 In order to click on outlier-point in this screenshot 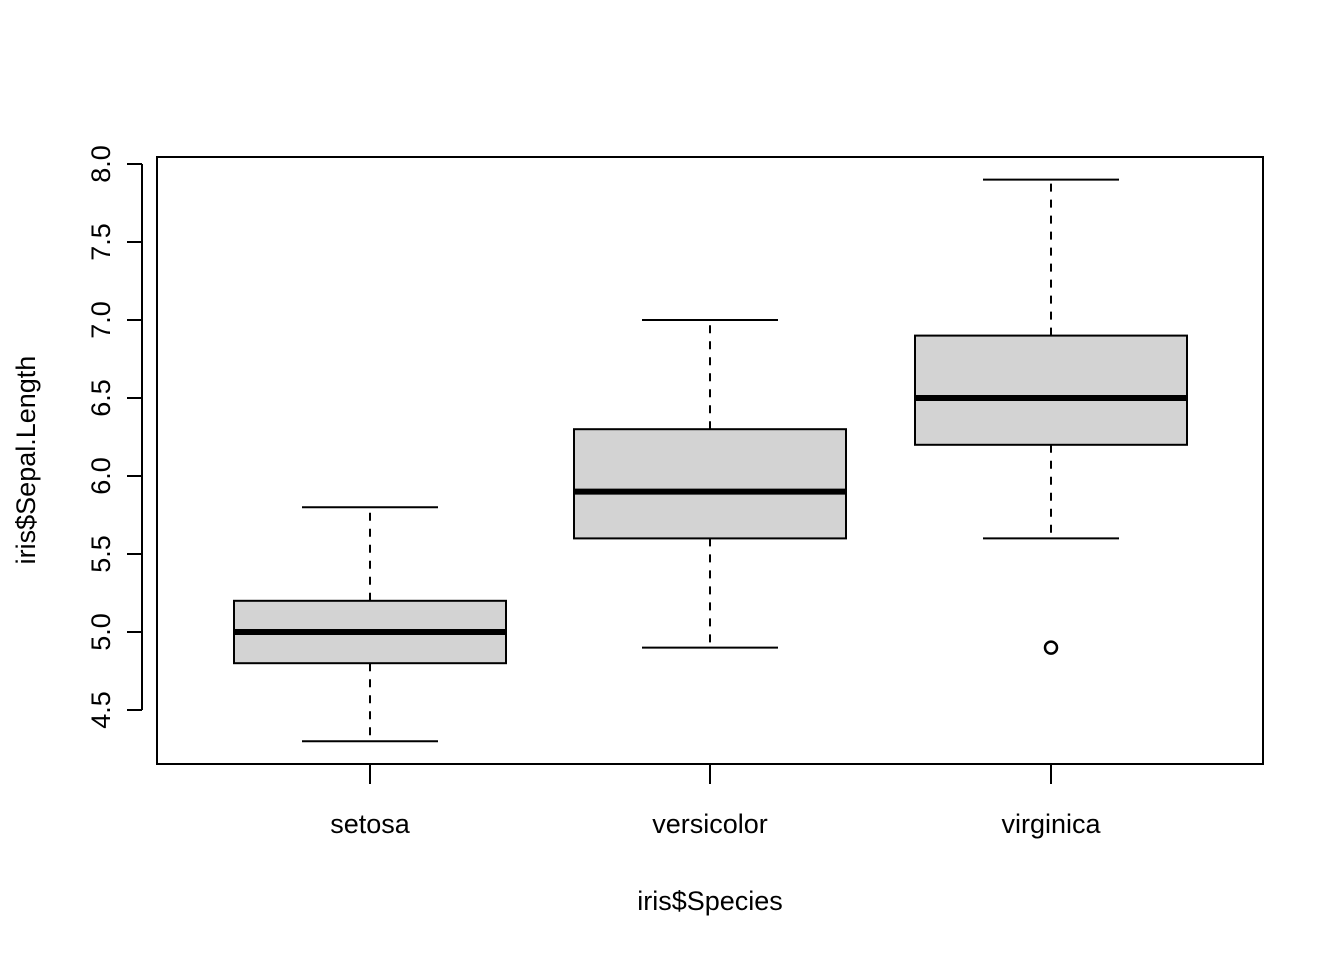, I will do `click(1051, 647)`.